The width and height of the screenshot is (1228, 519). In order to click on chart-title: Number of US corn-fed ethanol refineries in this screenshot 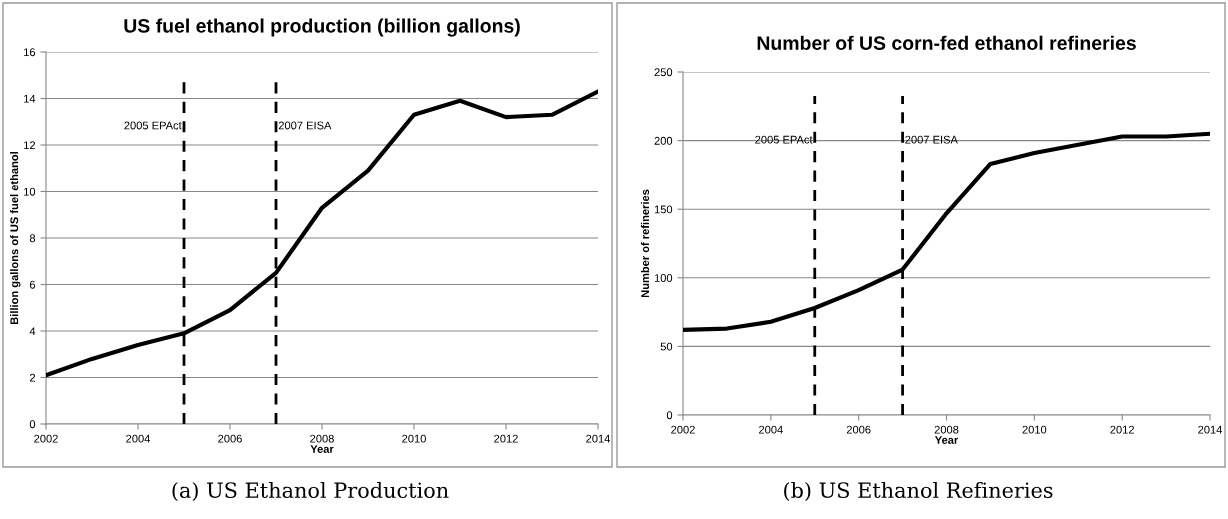, I will do `click(946, 42)`.